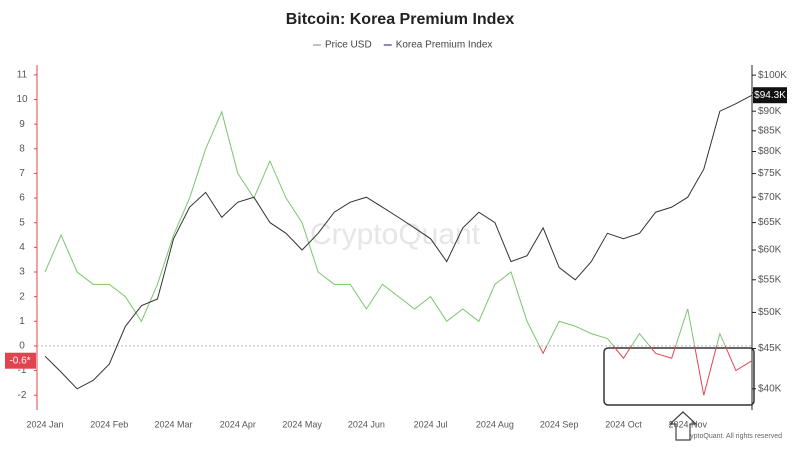  Describe the element at coordinates (22, 198) in the screenshot. I see `y-tick-label: 6` at that location.